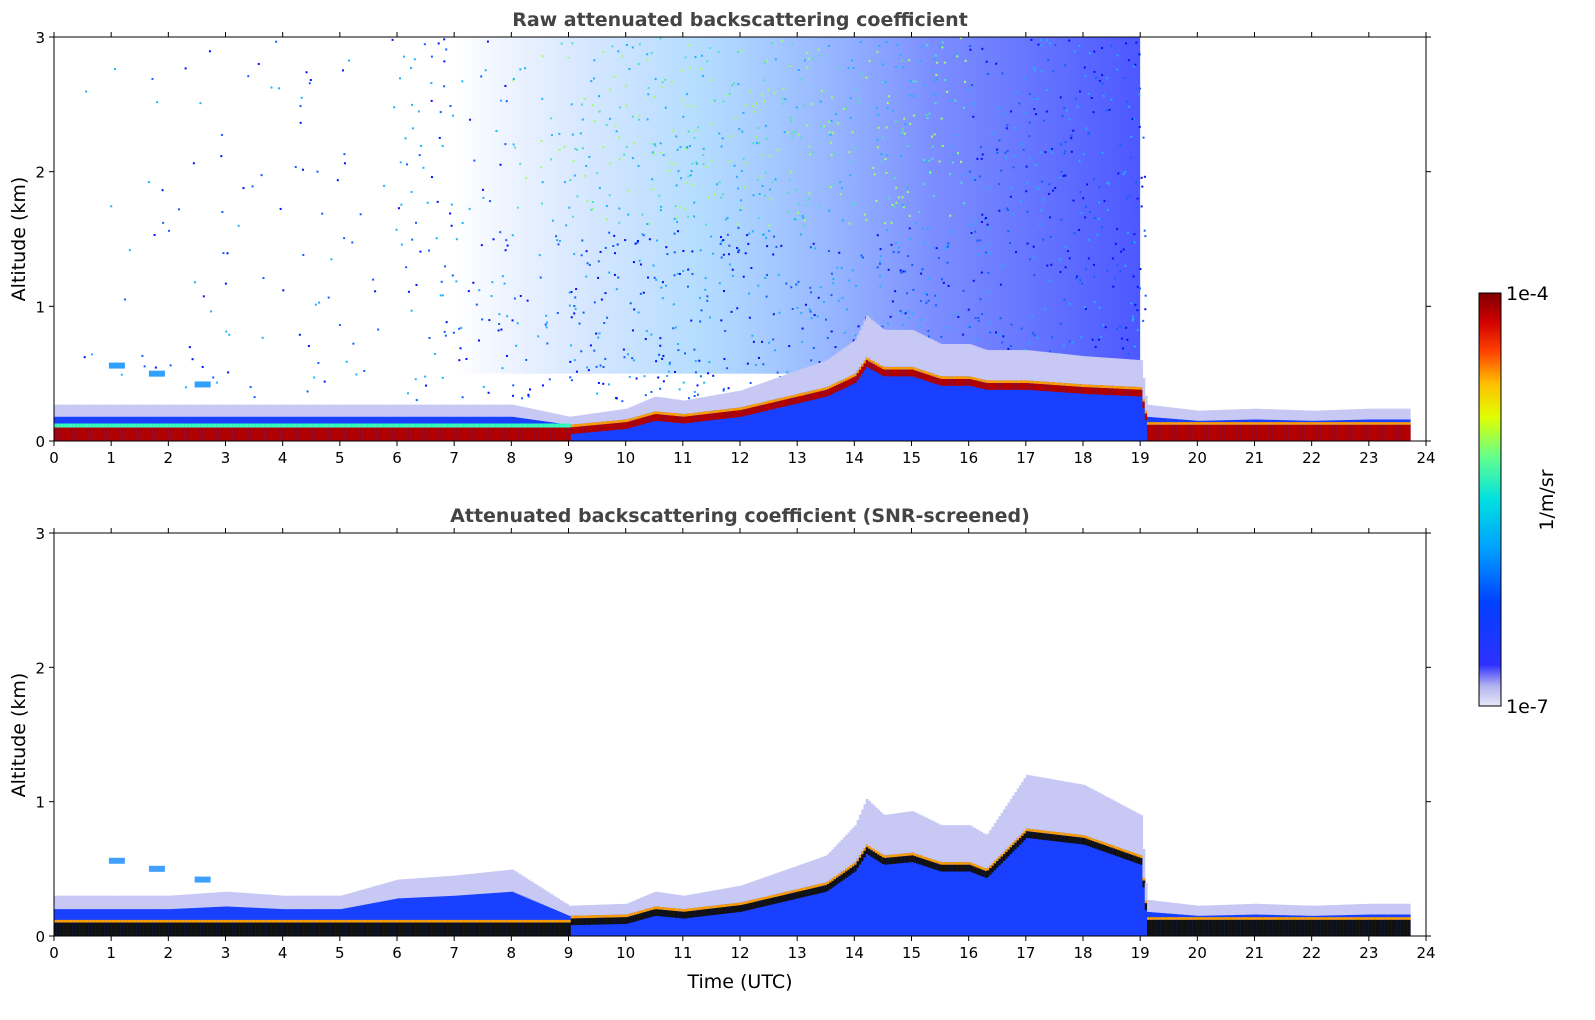 The width and height of the screenshot is (1595, 1020). What do you see at coordinates (454, 458) in the screenshot?
I see `x-tick-label: 7` at bounding box center [454, 458].